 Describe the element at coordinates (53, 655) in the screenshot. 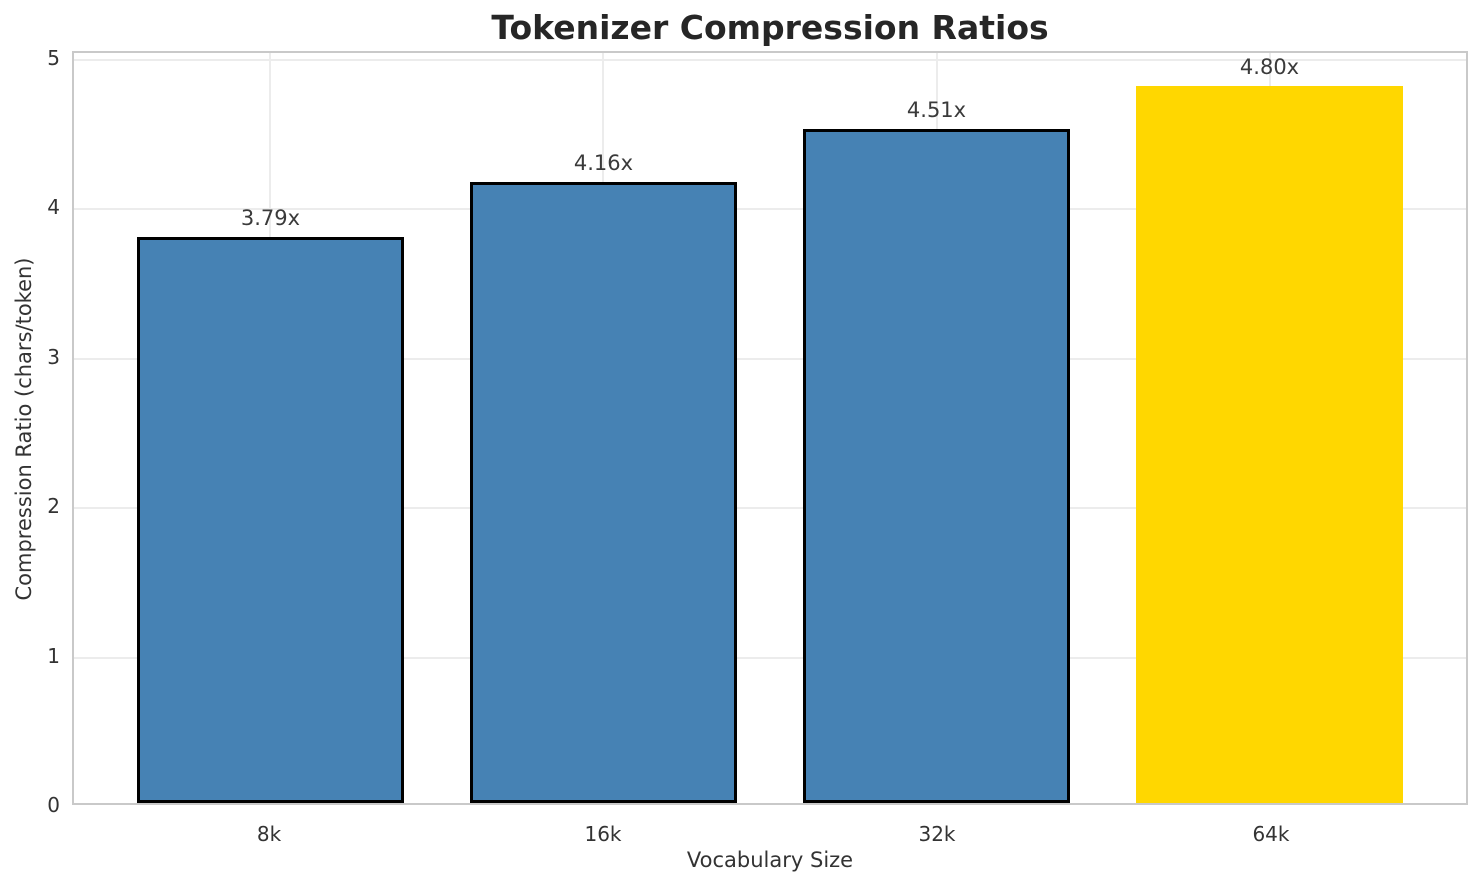

I see `y-tick-label: 1` at that location.